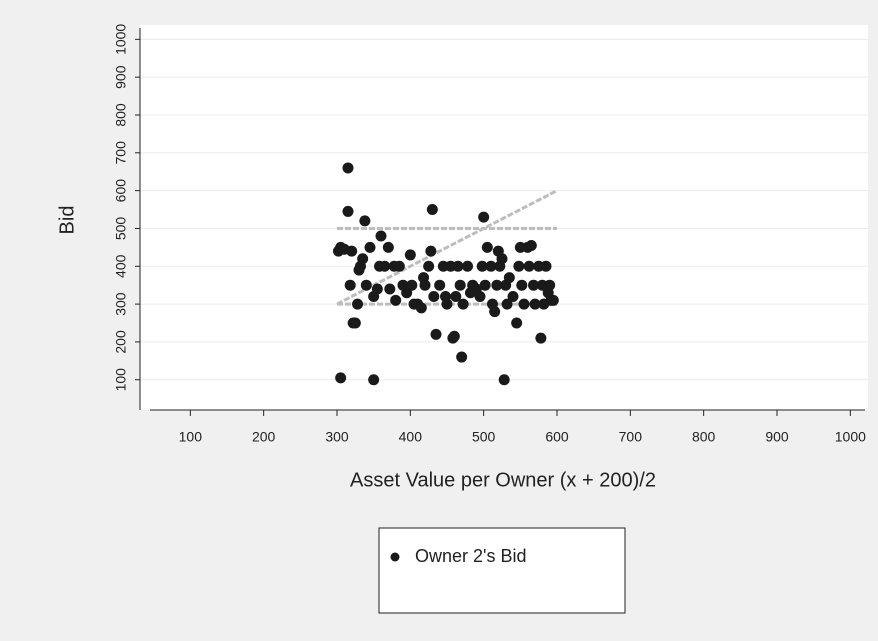 The width and height of the screenshot is (878, 641). I want to click on x-tick-label: 500, so click(484, 437).